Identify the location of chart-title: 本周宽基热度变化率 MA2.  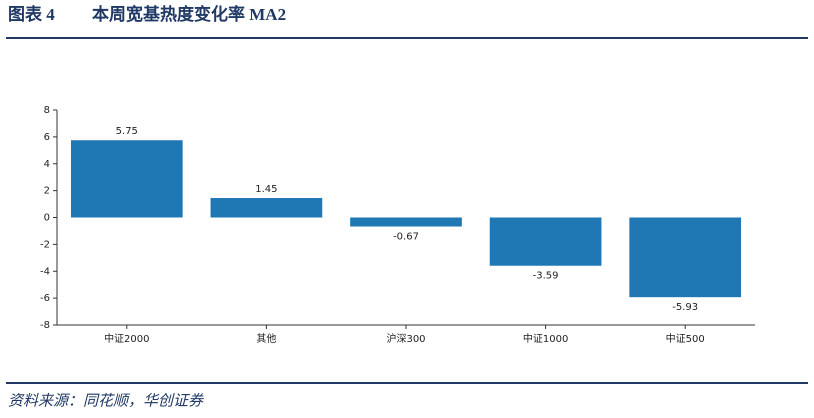
(189, 14).